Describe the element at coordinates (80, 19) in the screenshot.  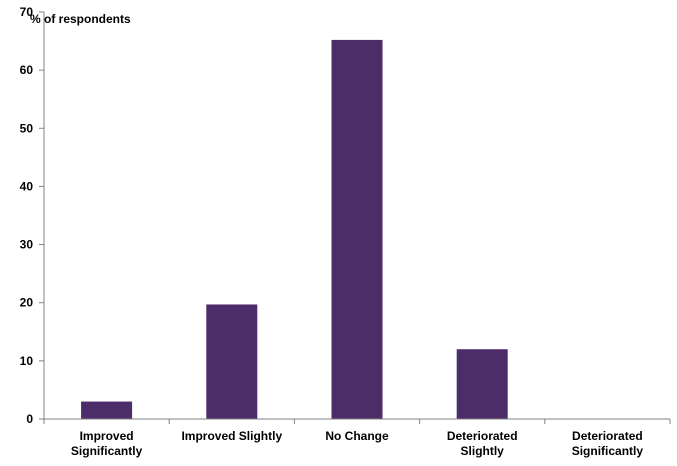
I see `y-axis-title: % of respondents` at that location.